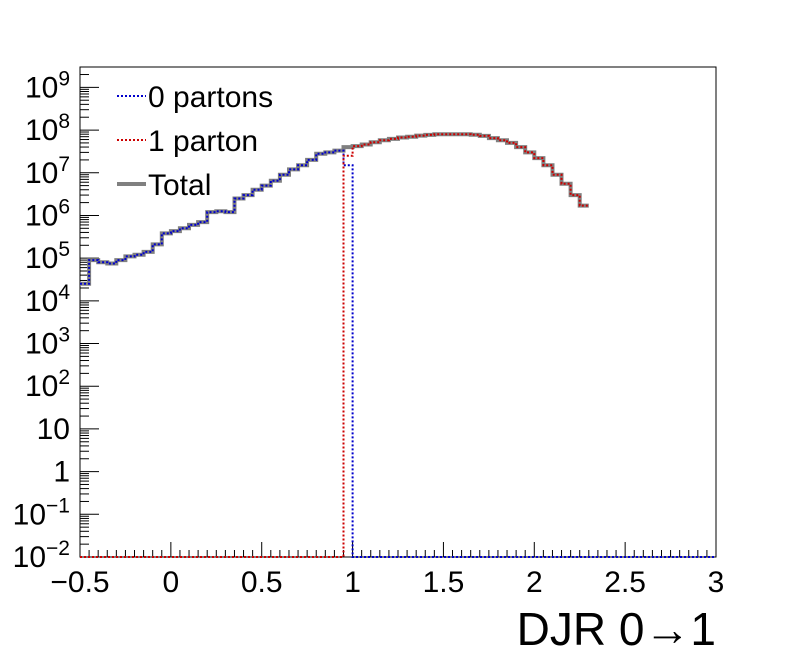 The width and height of the screenshot is (796, 672). What do you see at coordinates (210, 97) in the screenshot?
I see `legend-label-0-partons: 0 partons` at bounding box center [210, 97].